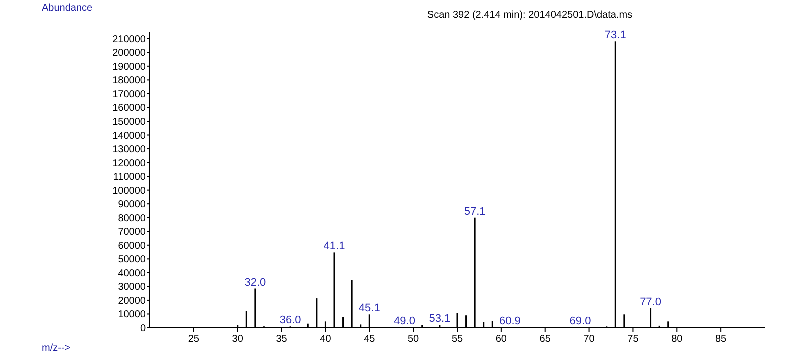 This screenshot has height=363, width=800. Describe the element at coordinates (634, 339) in the screenshot. I see `x-tick-label: 75` at that location.